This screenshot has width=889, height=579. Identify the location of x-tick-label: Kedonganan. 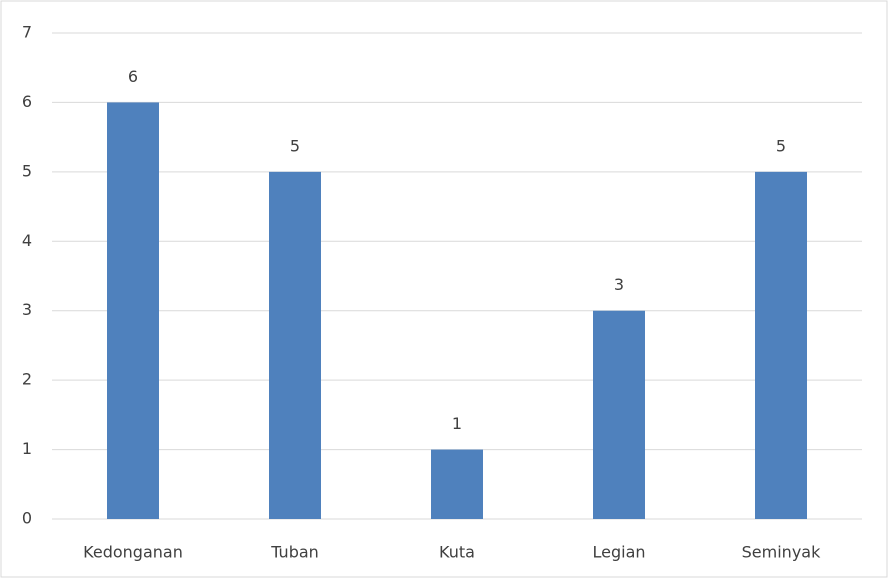
(133, 552).